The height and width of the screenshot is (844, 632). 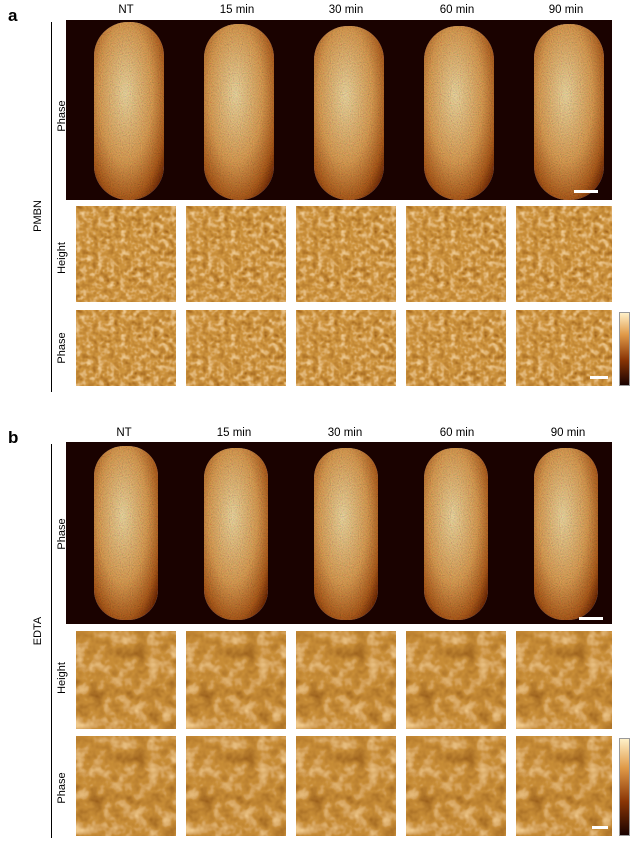 I want to click on group-divider-a, so click(x=51, y=207).